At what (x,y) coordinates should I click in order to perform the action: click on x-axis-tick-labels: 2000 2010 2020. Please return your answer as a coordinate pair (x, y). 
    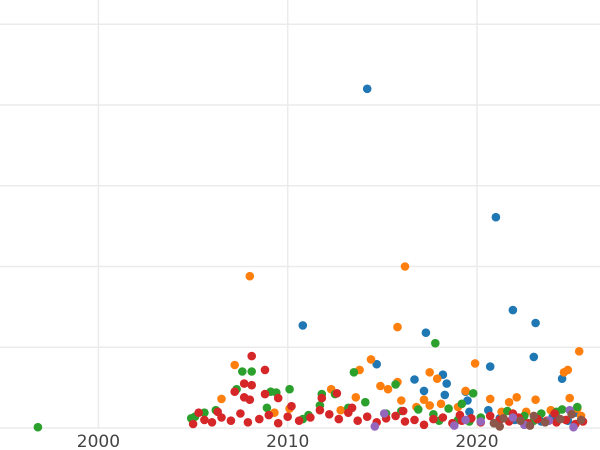
    Looking at the image, I should click on (288, 441).